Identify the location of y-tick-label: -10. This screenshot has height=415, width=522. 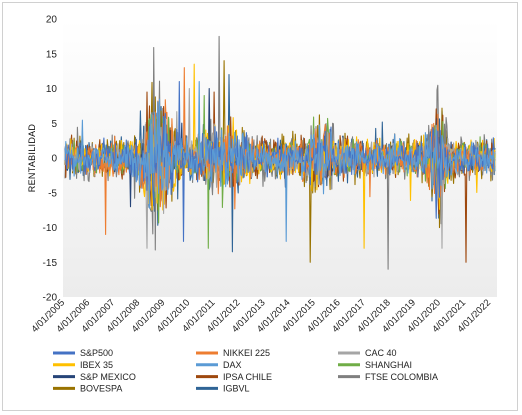
(50, 228).